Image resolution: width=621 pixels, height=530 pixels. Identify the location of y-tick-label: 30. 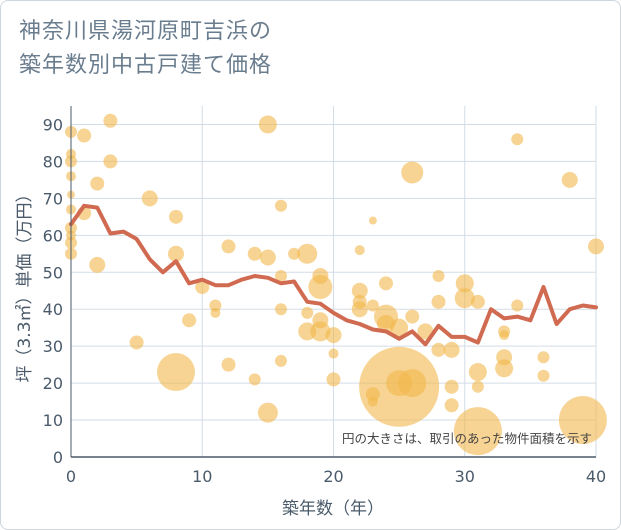
(53, 346).